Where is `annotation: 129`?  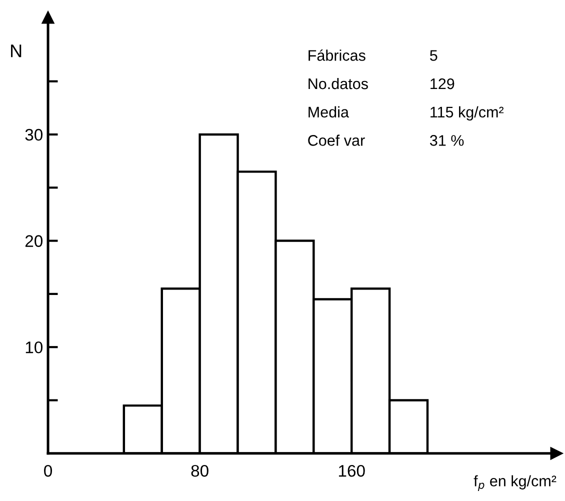 annotation: 129 is located at coordinates (442, 84).